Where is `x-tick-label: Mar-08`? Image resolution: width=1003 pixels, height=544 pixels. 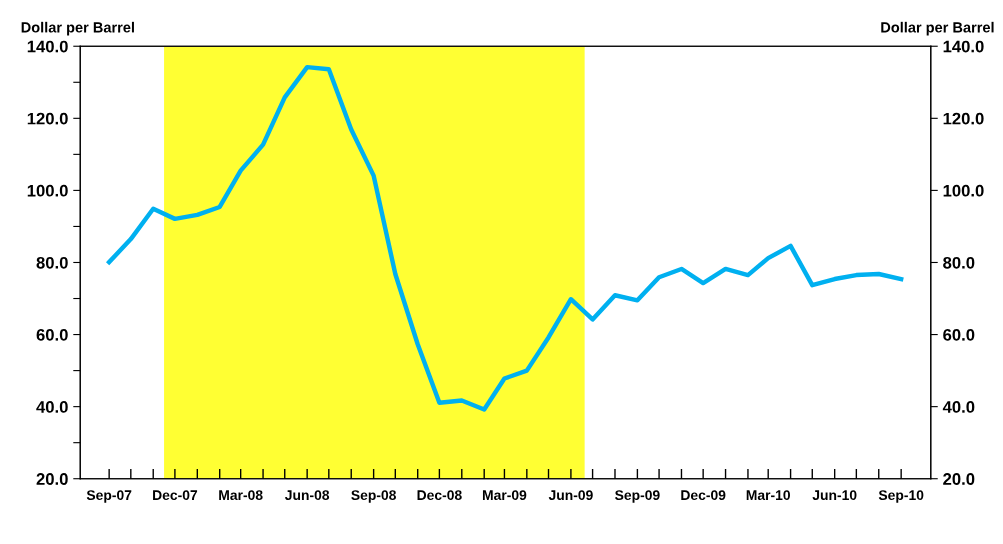
x-tick-label: Mar-08 is located at coordinates (241, 495).